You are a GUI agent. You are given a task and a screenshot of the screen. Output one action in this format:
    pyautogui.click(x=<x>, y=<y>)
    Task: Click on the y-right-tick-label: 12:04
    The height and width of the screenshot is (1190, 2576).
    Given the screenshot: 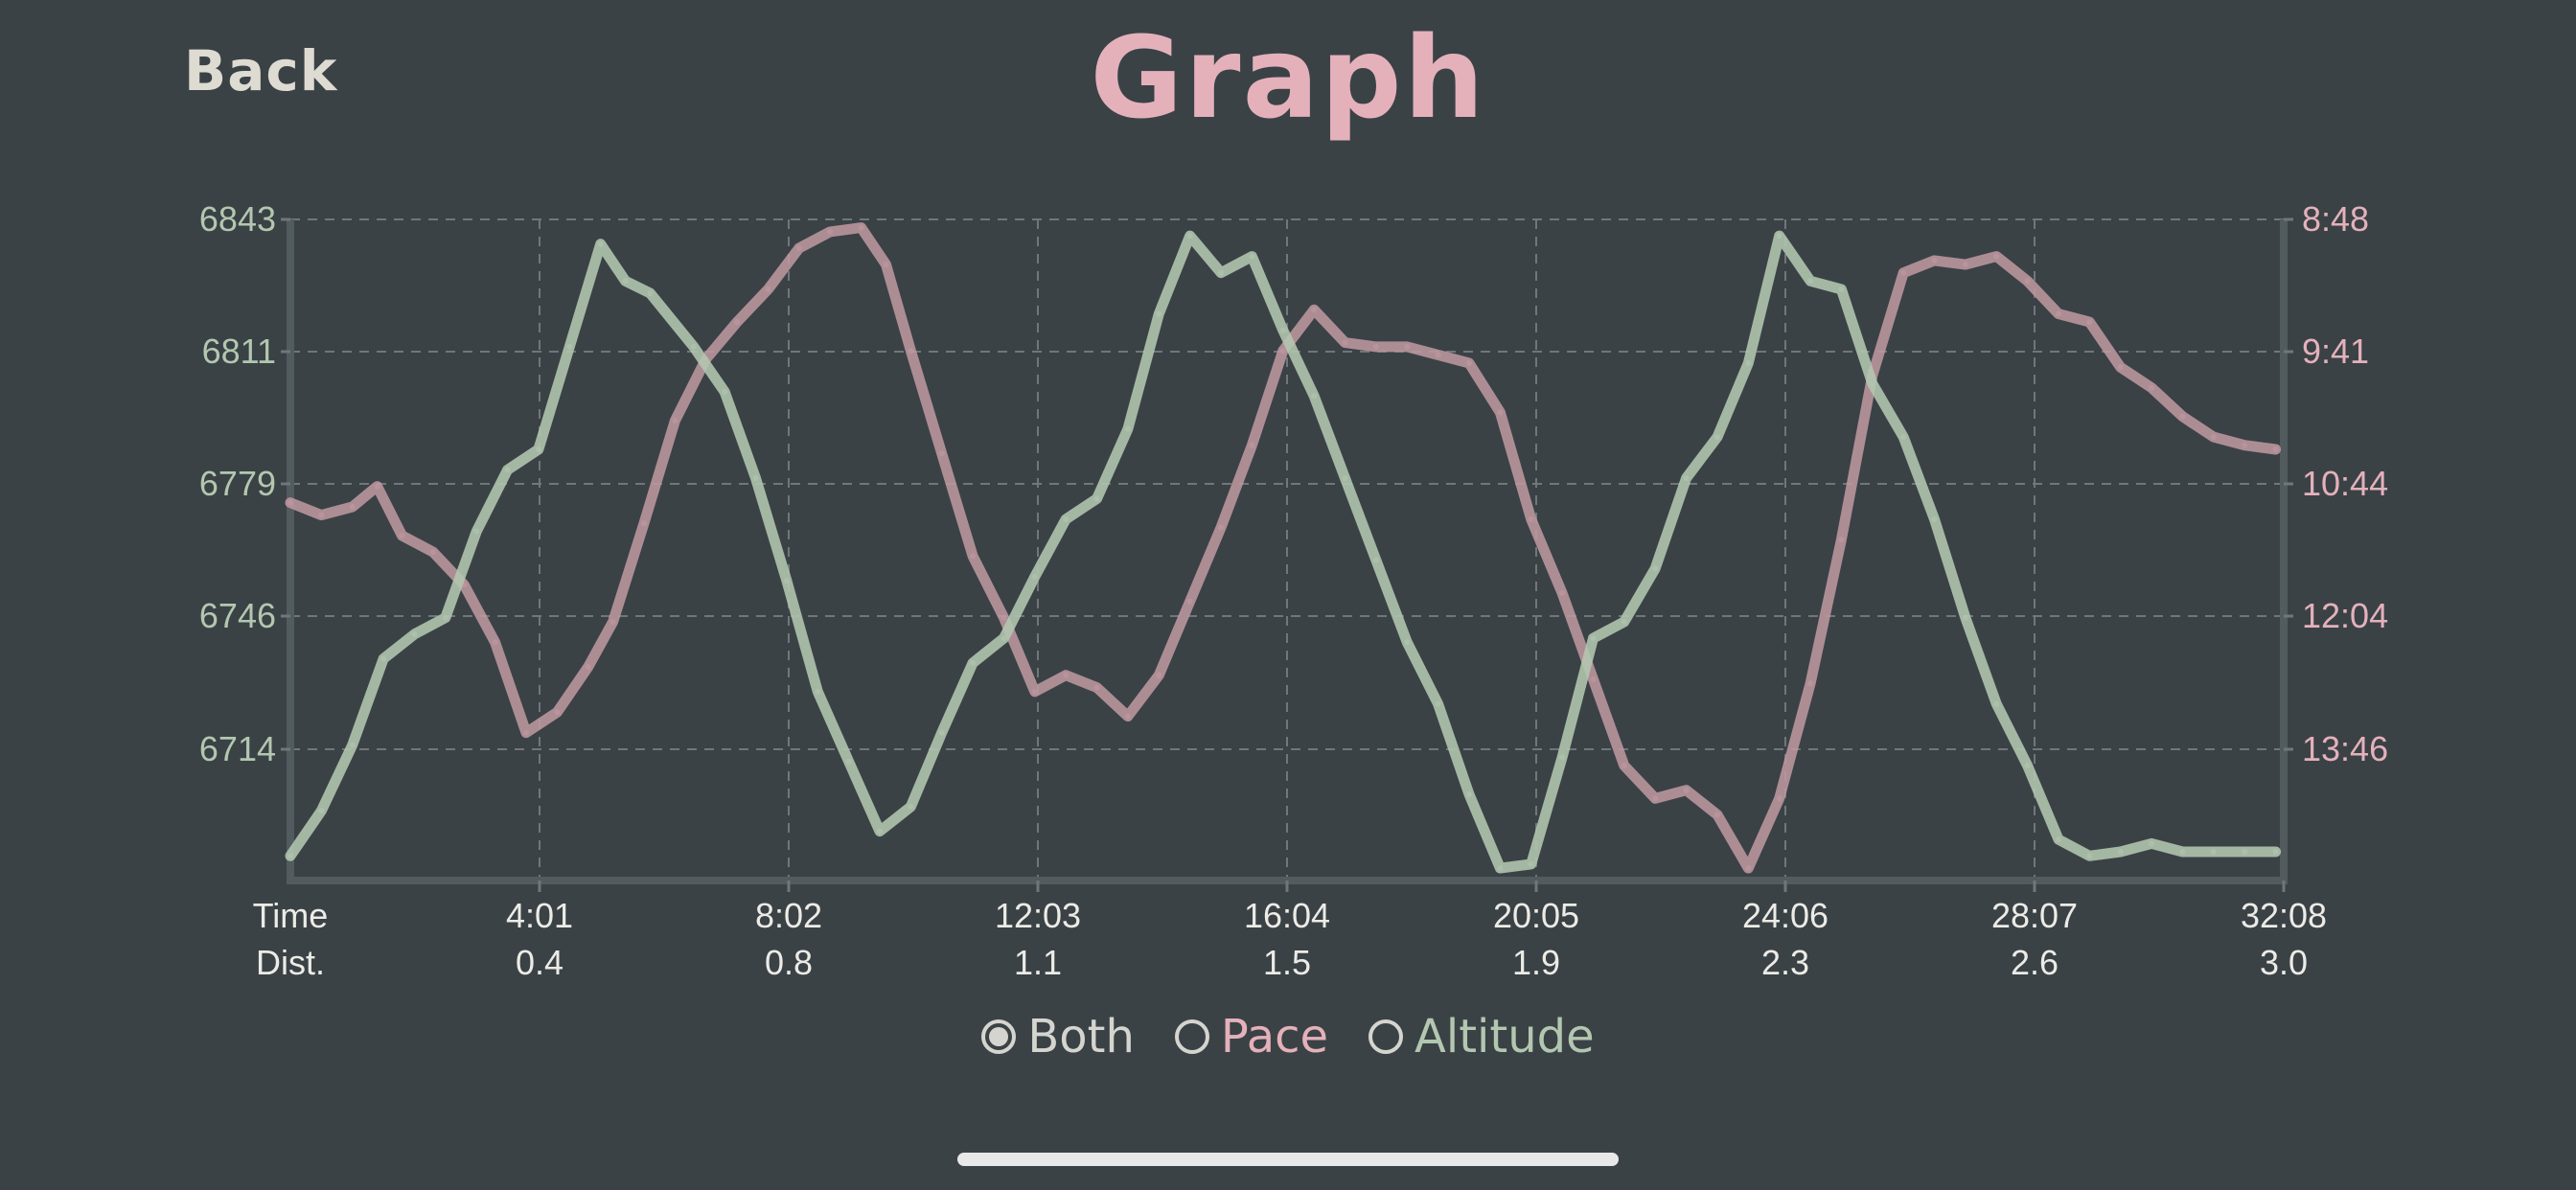 What is the action you would take?
    pyautogui.click(x=2345, y=616)
    